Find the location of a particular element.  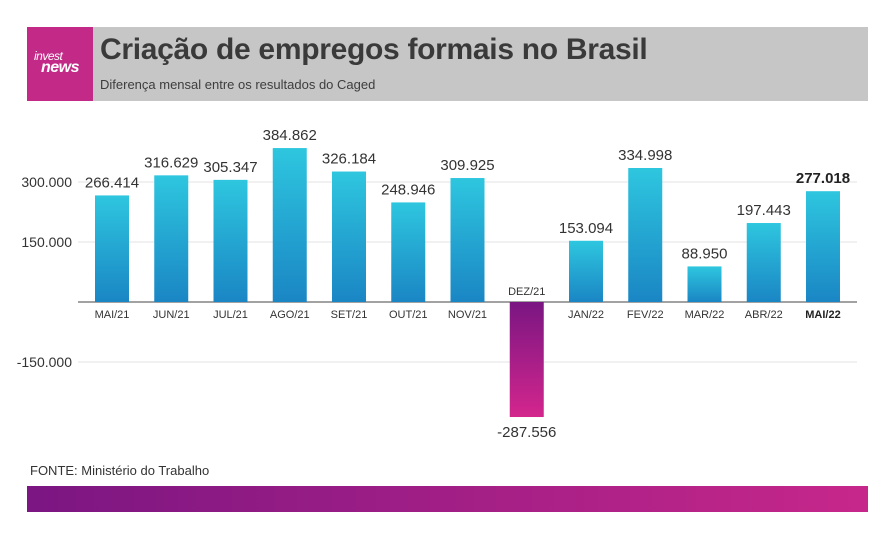

data-label: 305.347 is located at coordinates (230, 167).